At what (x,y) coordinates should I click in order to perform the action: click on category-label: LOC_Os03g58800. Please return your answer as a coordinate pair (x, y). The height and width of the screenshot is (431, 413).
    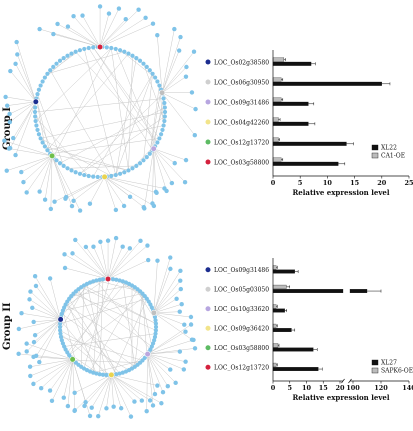
    Looking at the image, I should click on (241, 348).